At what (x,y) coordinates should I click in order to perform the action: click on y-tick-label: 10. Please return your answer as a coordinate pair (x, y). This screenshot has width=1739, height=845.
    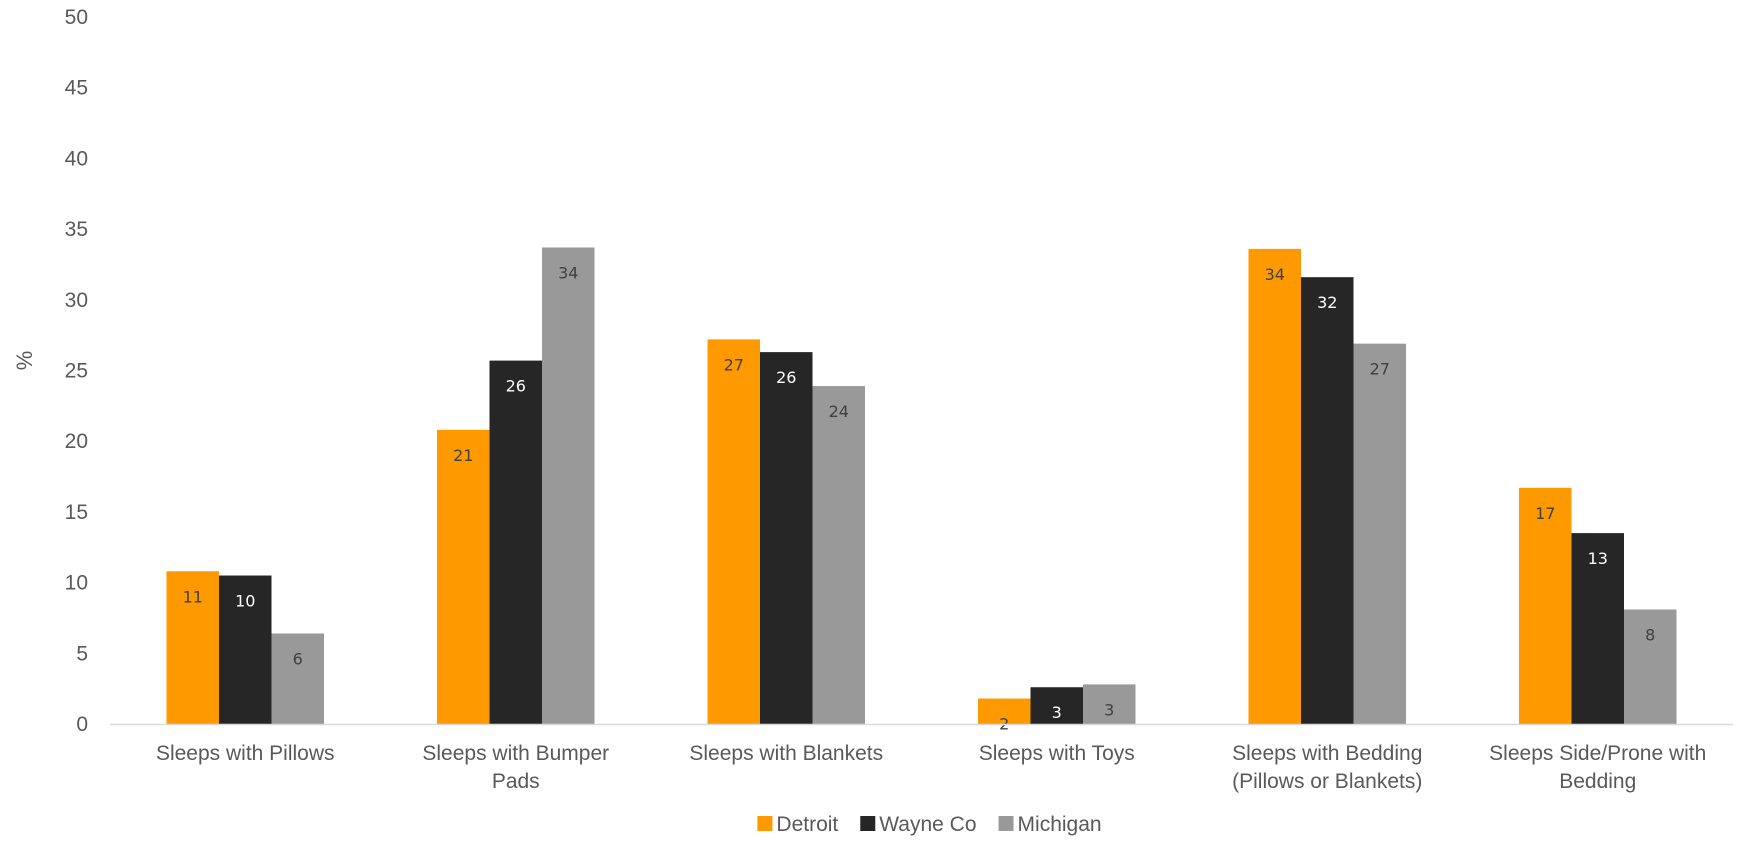
    Looking at the image, I should click on (76, 583).